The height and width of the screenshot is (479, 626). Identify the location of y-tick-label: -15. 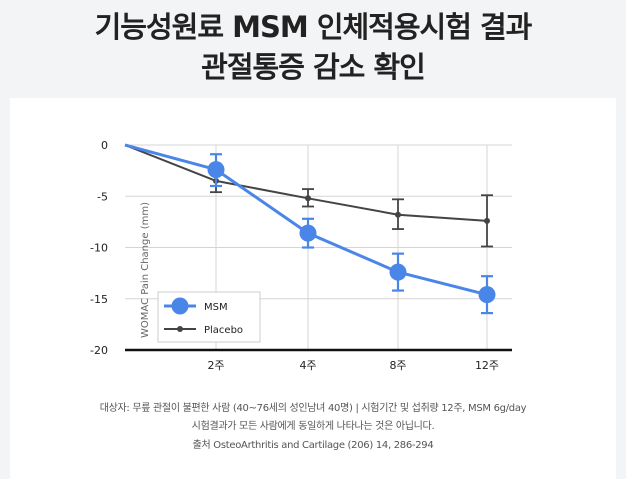
(99, 299).